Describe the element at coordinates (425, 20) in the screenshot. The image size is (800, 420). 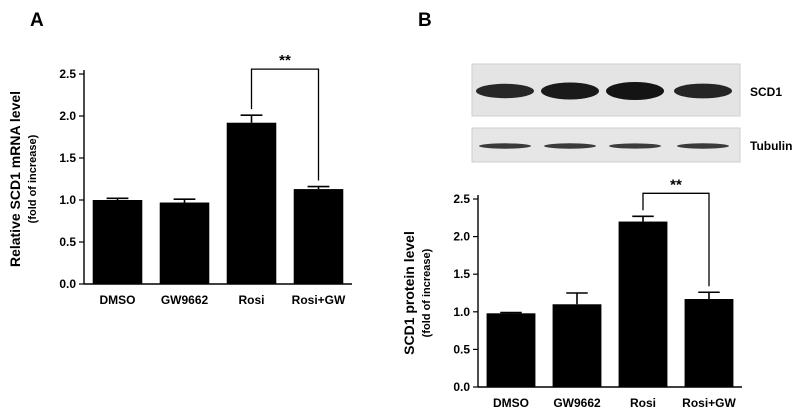
I see `panel-b-letter: B` at that location.